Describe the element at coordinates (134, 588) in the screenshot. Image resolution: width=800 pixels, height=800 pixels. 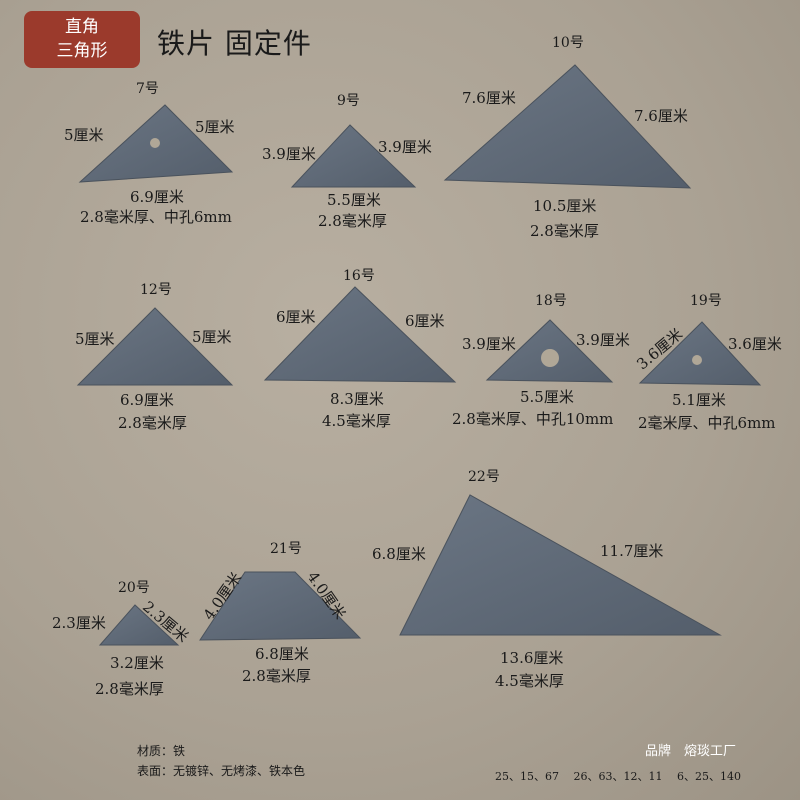
I see `label-number-20: 20号` at that location.